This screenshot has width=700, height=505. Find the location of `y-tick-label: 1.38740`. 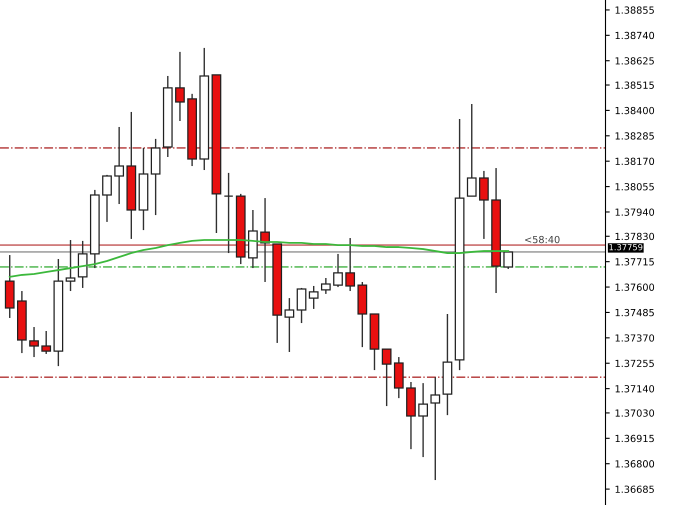

y-tick-label: 1.38740 is located at coordinates (635, 36).